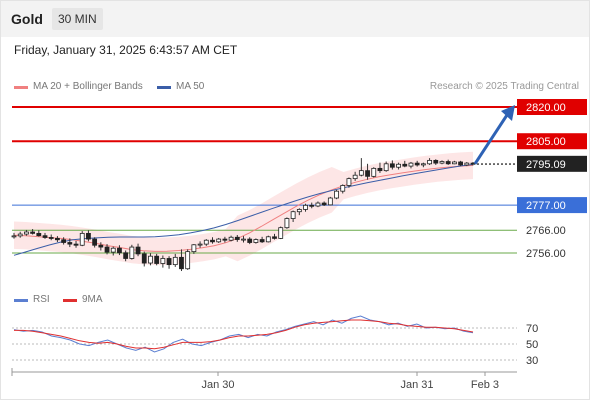 The image size is (590, 401). Describe the element at coordinates (77, 19) in the screenshot. I see `timeframe-badge: 30 MIN` at that location.